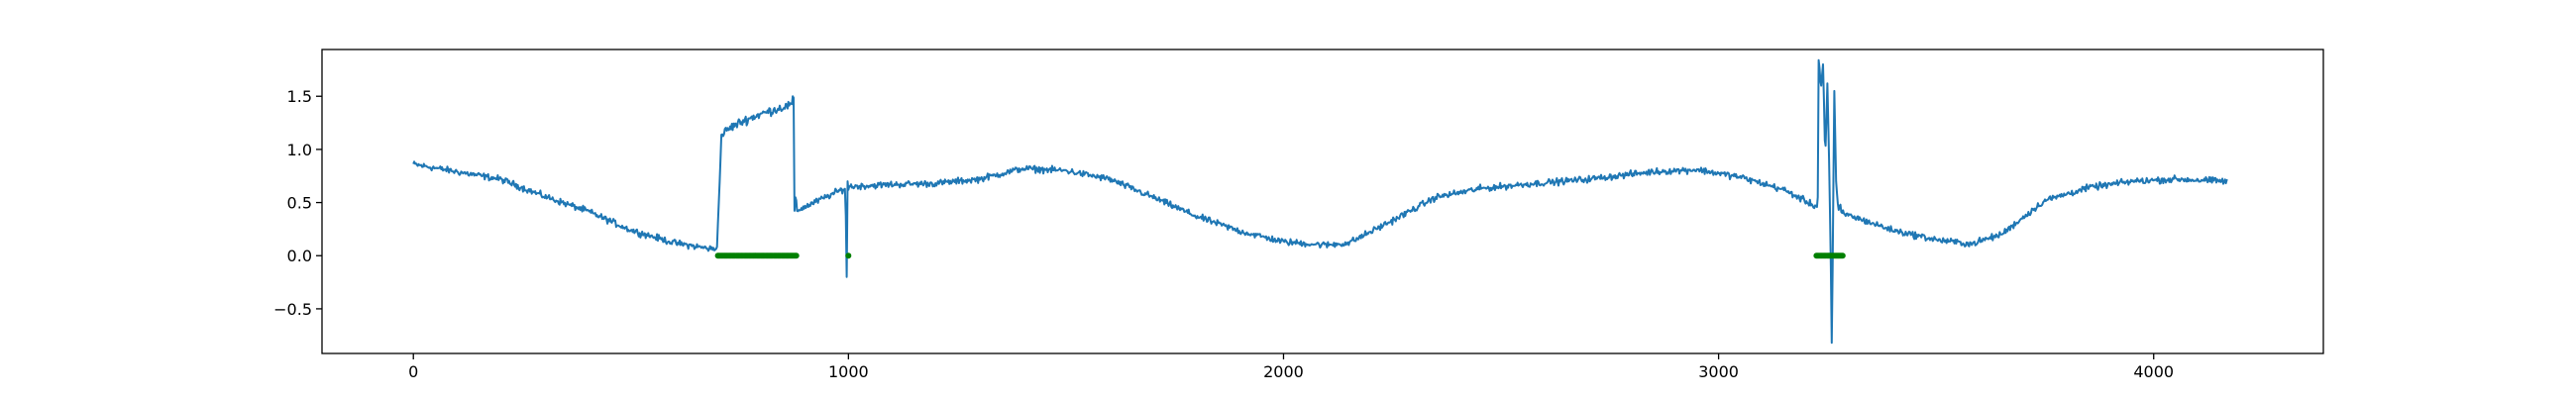 The width and height of the screenshot is (2576, 400). Describe the element at coordinates (292, 309) in the screenshot. I see `y-tick-label-0: −0.5` at that location.